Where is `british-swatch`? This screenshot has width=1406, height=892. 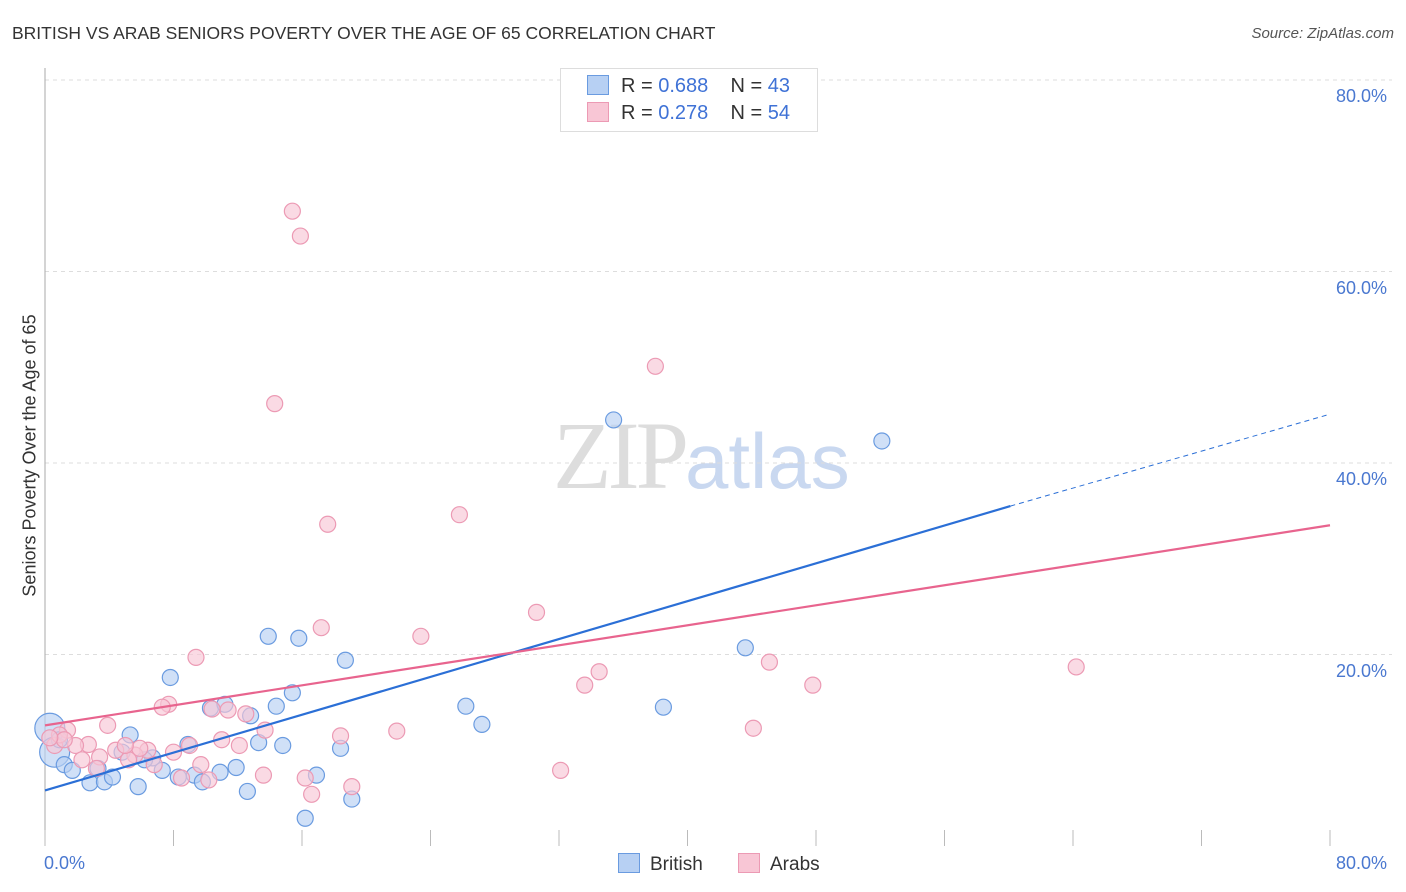 british-swatch is located at coordinates (598, 85).